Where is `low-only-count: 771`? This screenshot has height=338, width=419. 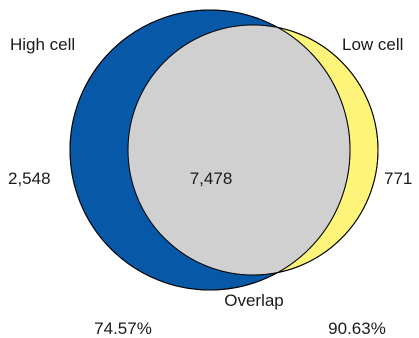 low-only-count: 771 is located at coordinates (398, 178).